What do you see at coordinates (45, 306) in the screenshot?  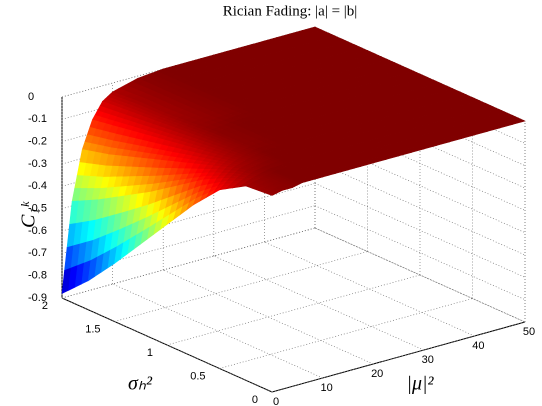 I see `y-tick-label: 2` at bounding box center [45, 306].